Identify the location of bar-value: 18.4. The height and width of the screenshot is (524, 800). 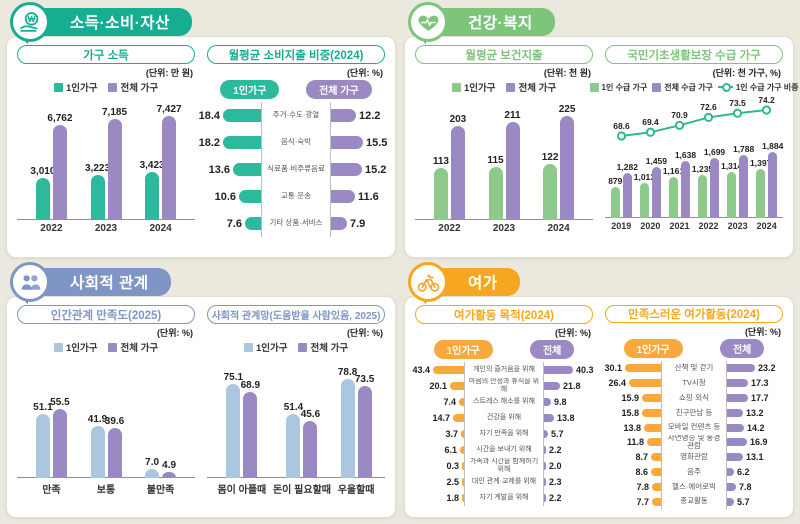
(209, 115).